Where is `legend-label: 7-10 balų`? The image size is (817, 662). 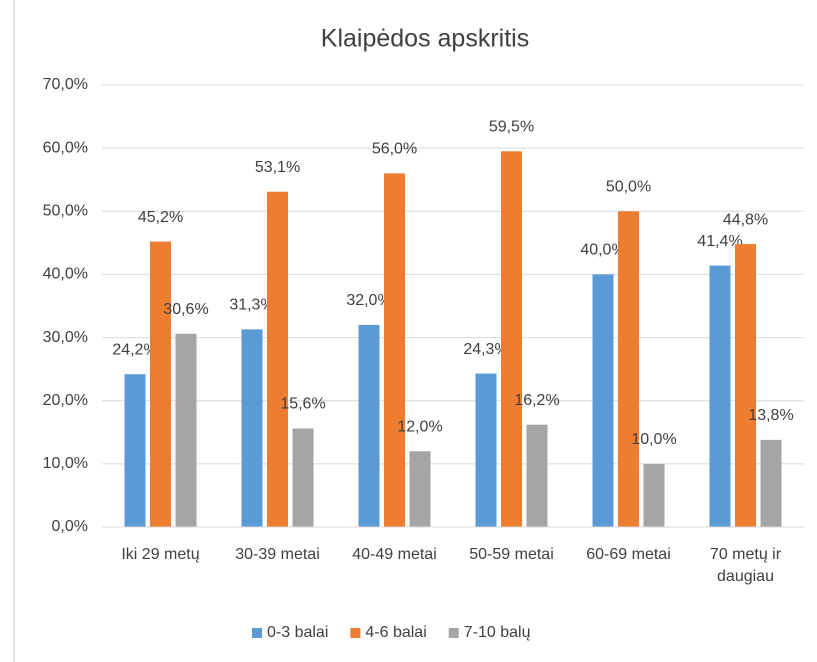
legend-label: 7-10 balų is located at coordinates (497, 632).